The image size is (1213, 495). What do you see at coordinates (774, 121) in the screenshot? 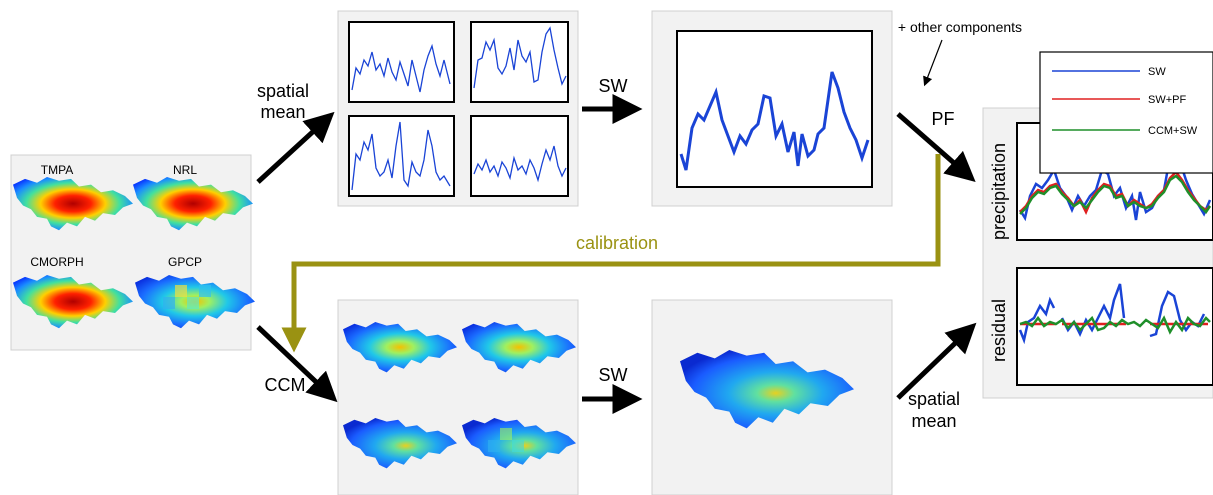
I see `sw-timeseries-sparkline-icon` at bounding box center [774, 121].